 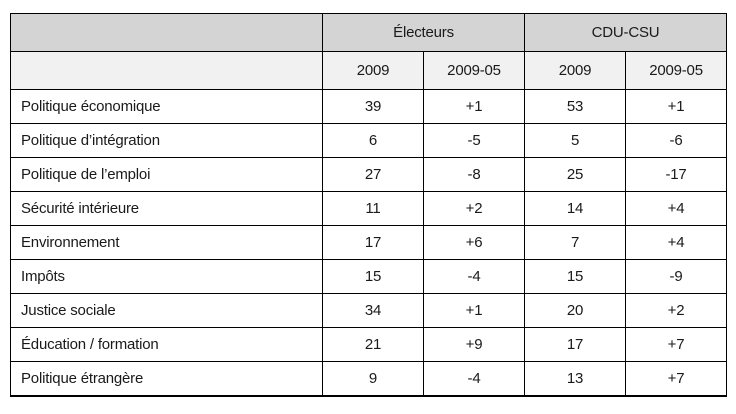 What do you see at coordinates (373, 344) in the screenshot?
I see `cell-value: 21` at bounding box center [373, 344].